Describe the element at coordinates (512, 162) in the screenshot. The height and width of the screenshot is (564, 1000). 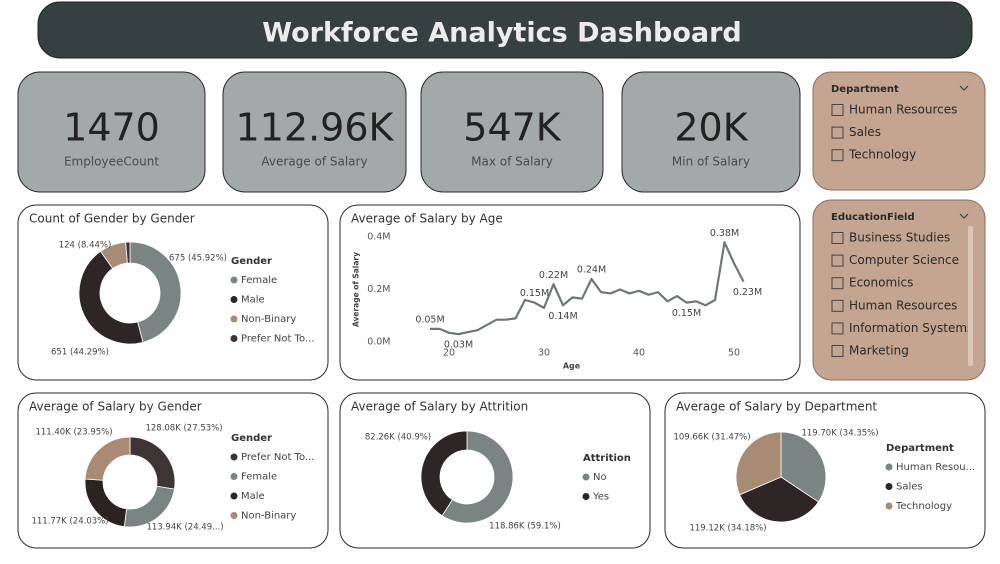
I see `kpi-label: Max of Salary` at that location.